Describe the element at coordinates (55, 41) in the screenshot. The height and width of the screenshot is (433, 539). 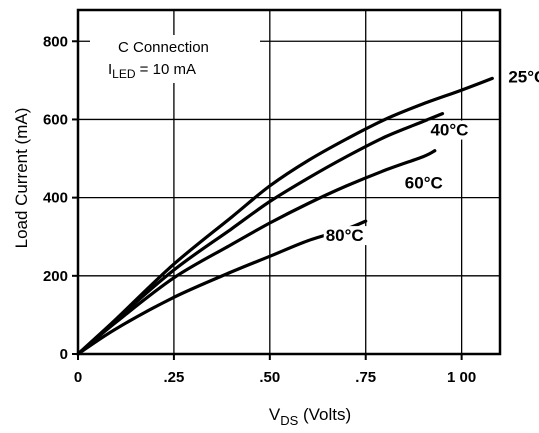
I see `y-tick-label: 800` at that location.